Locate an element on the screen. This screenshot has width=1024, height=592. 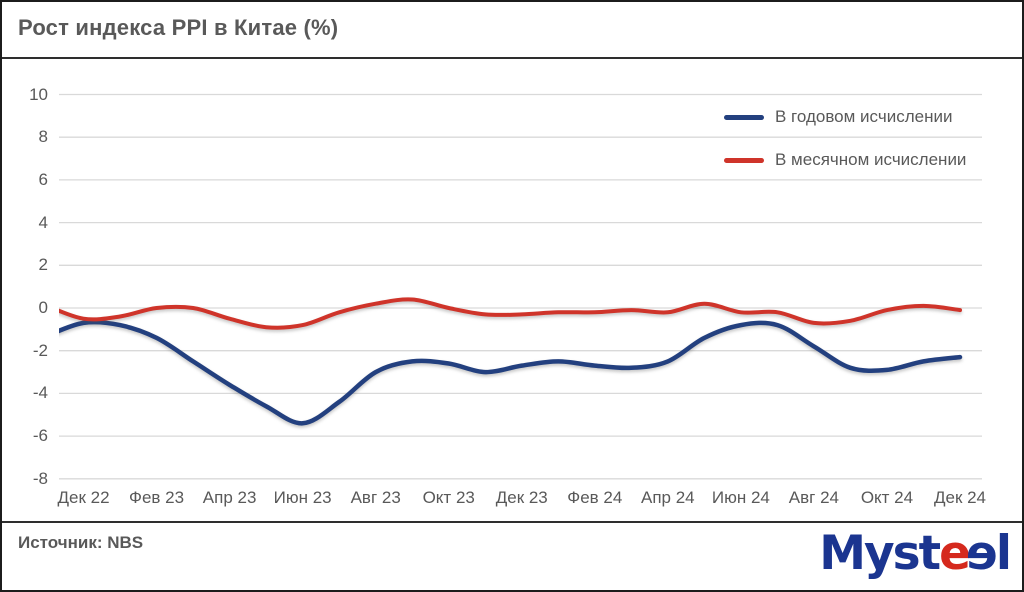
x-tick-label: Окт 24 is located at coordinates (887, 497).